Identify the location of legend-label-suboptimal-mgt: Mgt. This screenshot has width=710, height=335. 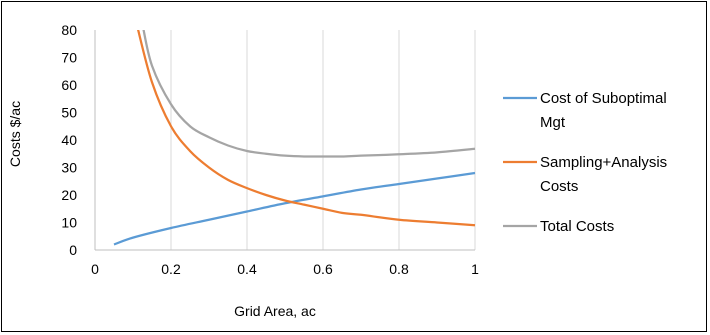
(553, 122).